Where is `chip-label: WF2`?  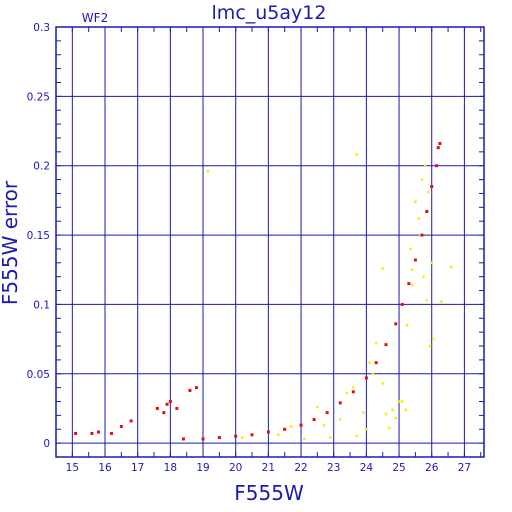 chip-label: WF2 is located at coordinates (95, 18).